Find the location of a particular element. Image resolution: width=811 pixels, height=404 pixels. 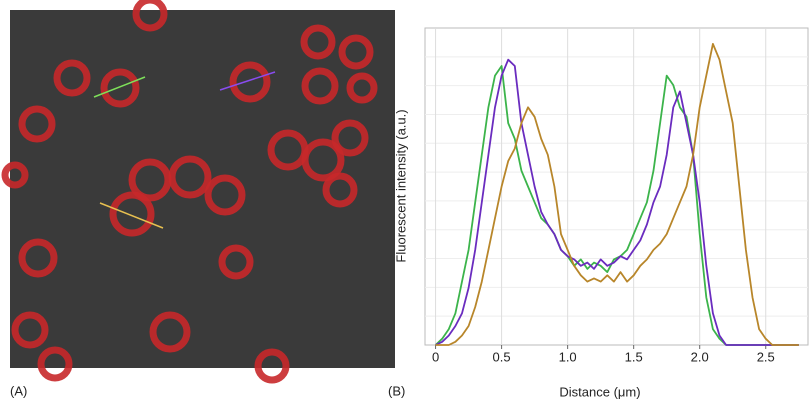

y-axis-label: Fluorescent intensity (a.u.) is located at coordinates (400, 185).